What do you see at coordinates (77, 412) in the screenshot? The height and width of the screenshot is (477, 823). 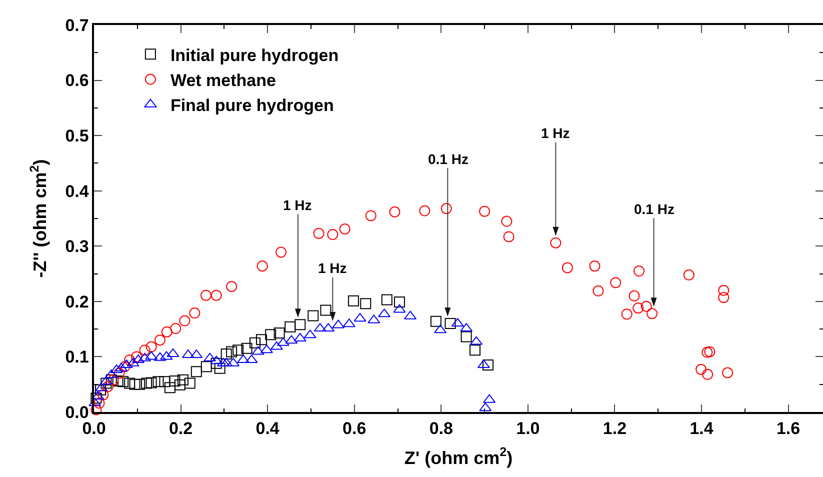 I see `y-tick-label: 0.0` at bounding box center [77, 412].